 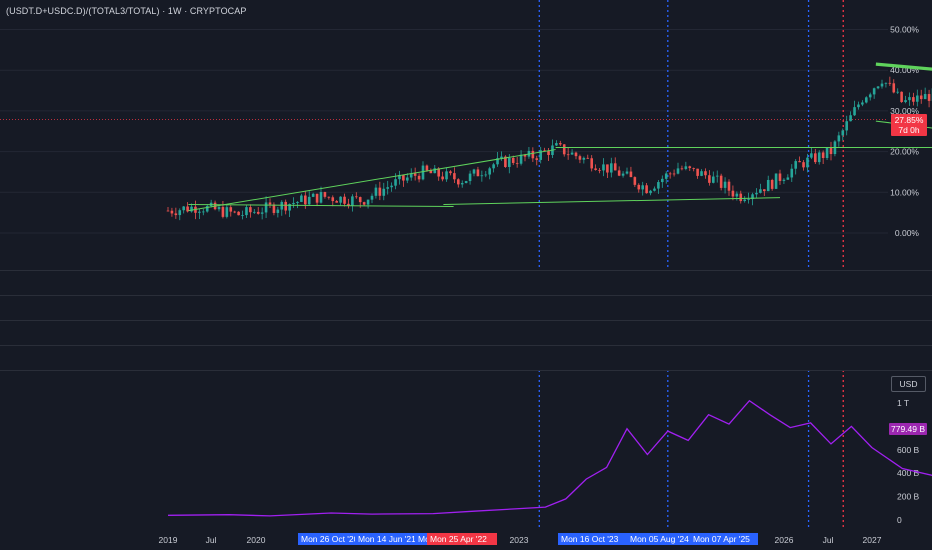 I want to click on currency-selector: USD, so click(x=908, y=384).